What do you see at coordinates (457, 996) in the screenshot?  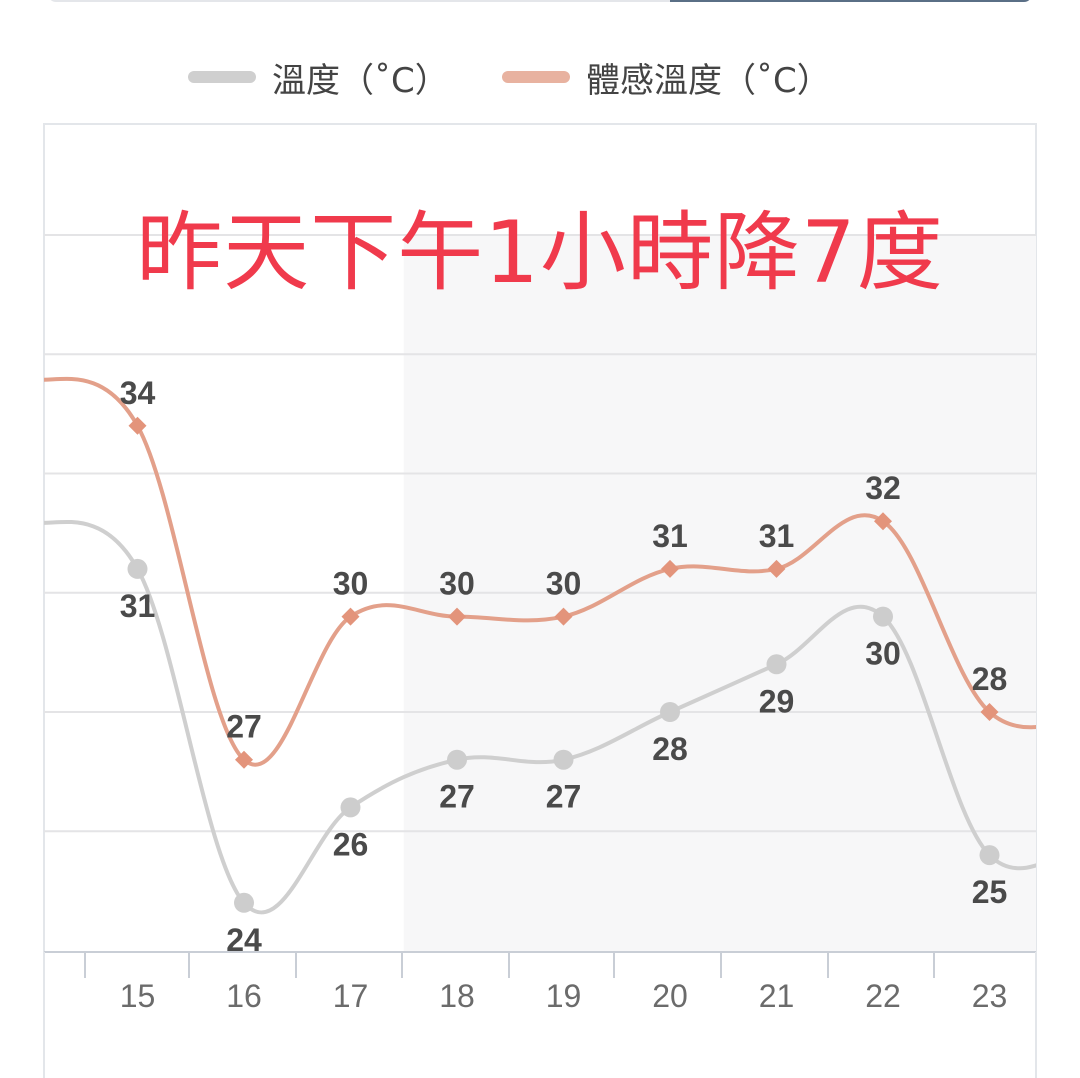 I see `x-tick-label: 18` at bounding box center [457, 996].